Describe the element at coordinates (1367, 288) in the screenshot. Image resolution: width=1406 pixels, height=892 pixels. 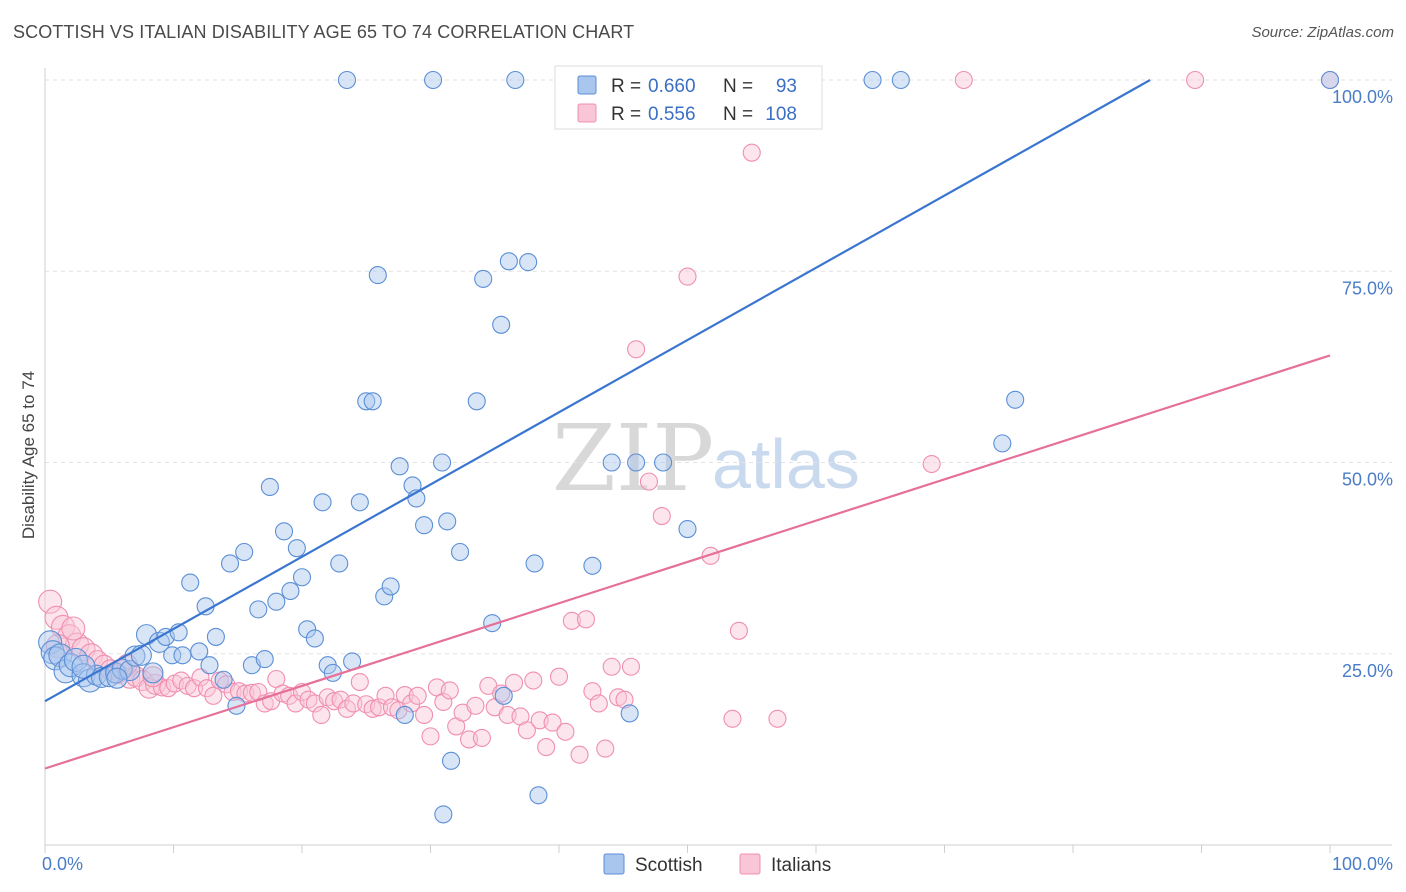
I see `y-tick-label-3: 75.0%` at that location.